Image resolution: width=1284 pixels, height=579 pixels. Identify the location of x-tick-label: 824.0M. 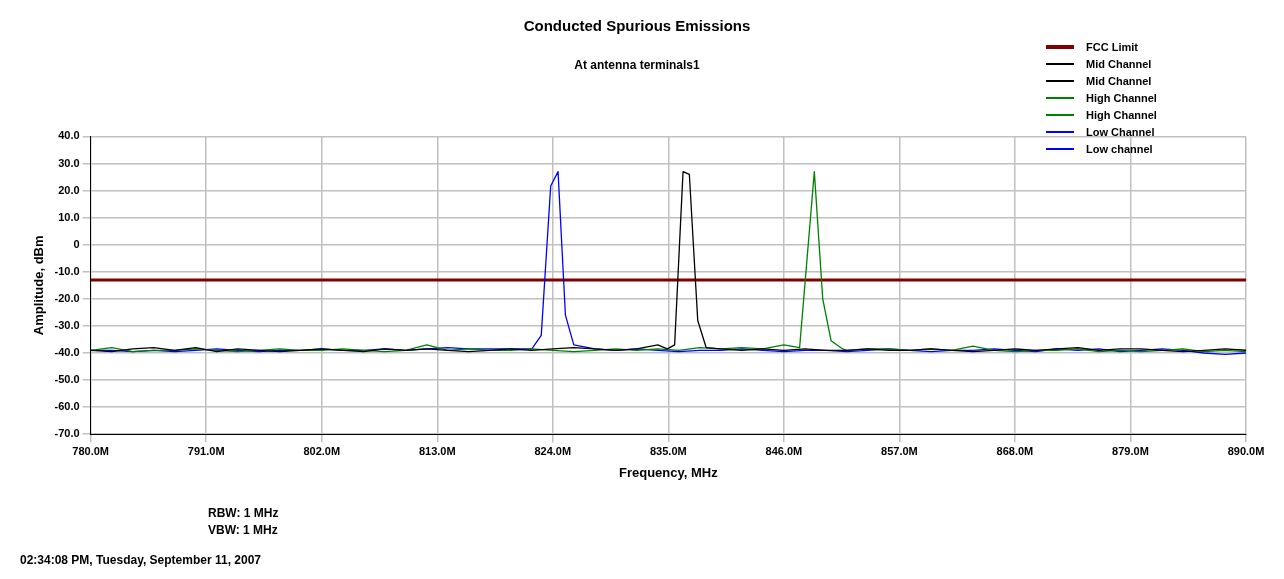
(553, 450).